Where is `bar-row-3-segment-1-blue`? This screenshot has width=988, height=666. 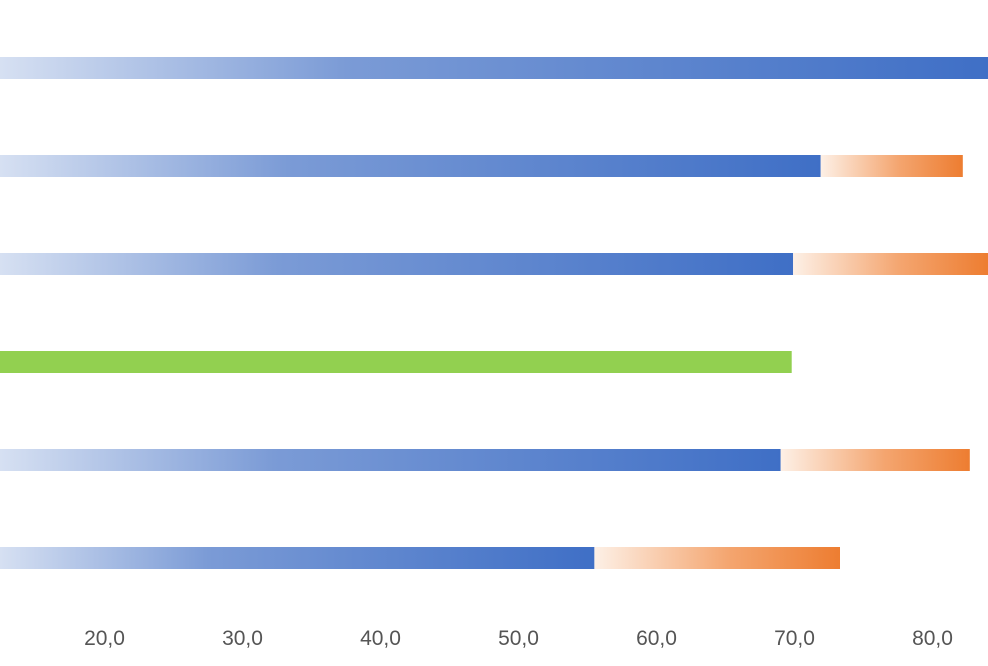
bar-row-3-segment-1-blue is located at coordinates (397, 264).